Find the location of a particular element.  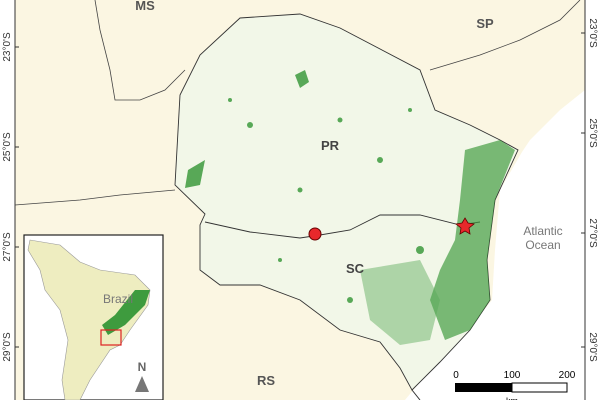

lat-left-29: 29°0'S is located at coordinates (7, 347).